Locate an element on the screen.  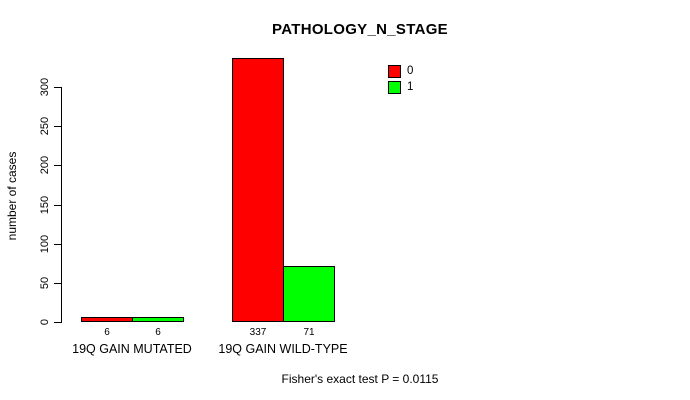
annotation-text: Fisher's exact test P = 0.0115 is located at coordinates (360, 379).